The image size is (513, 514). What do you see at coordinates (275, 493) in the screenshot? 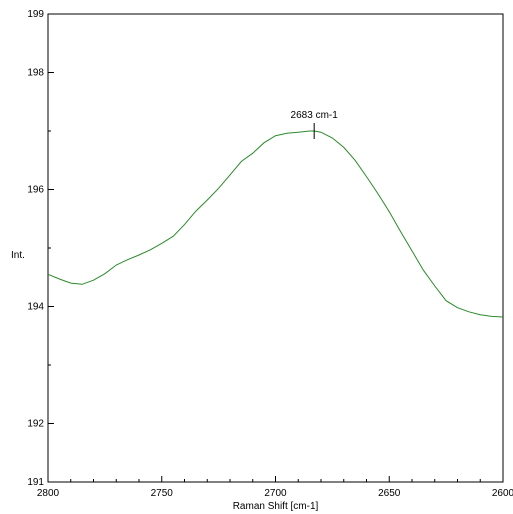
I see `x-tick-label: 2700` at bounding box center [275, 493].